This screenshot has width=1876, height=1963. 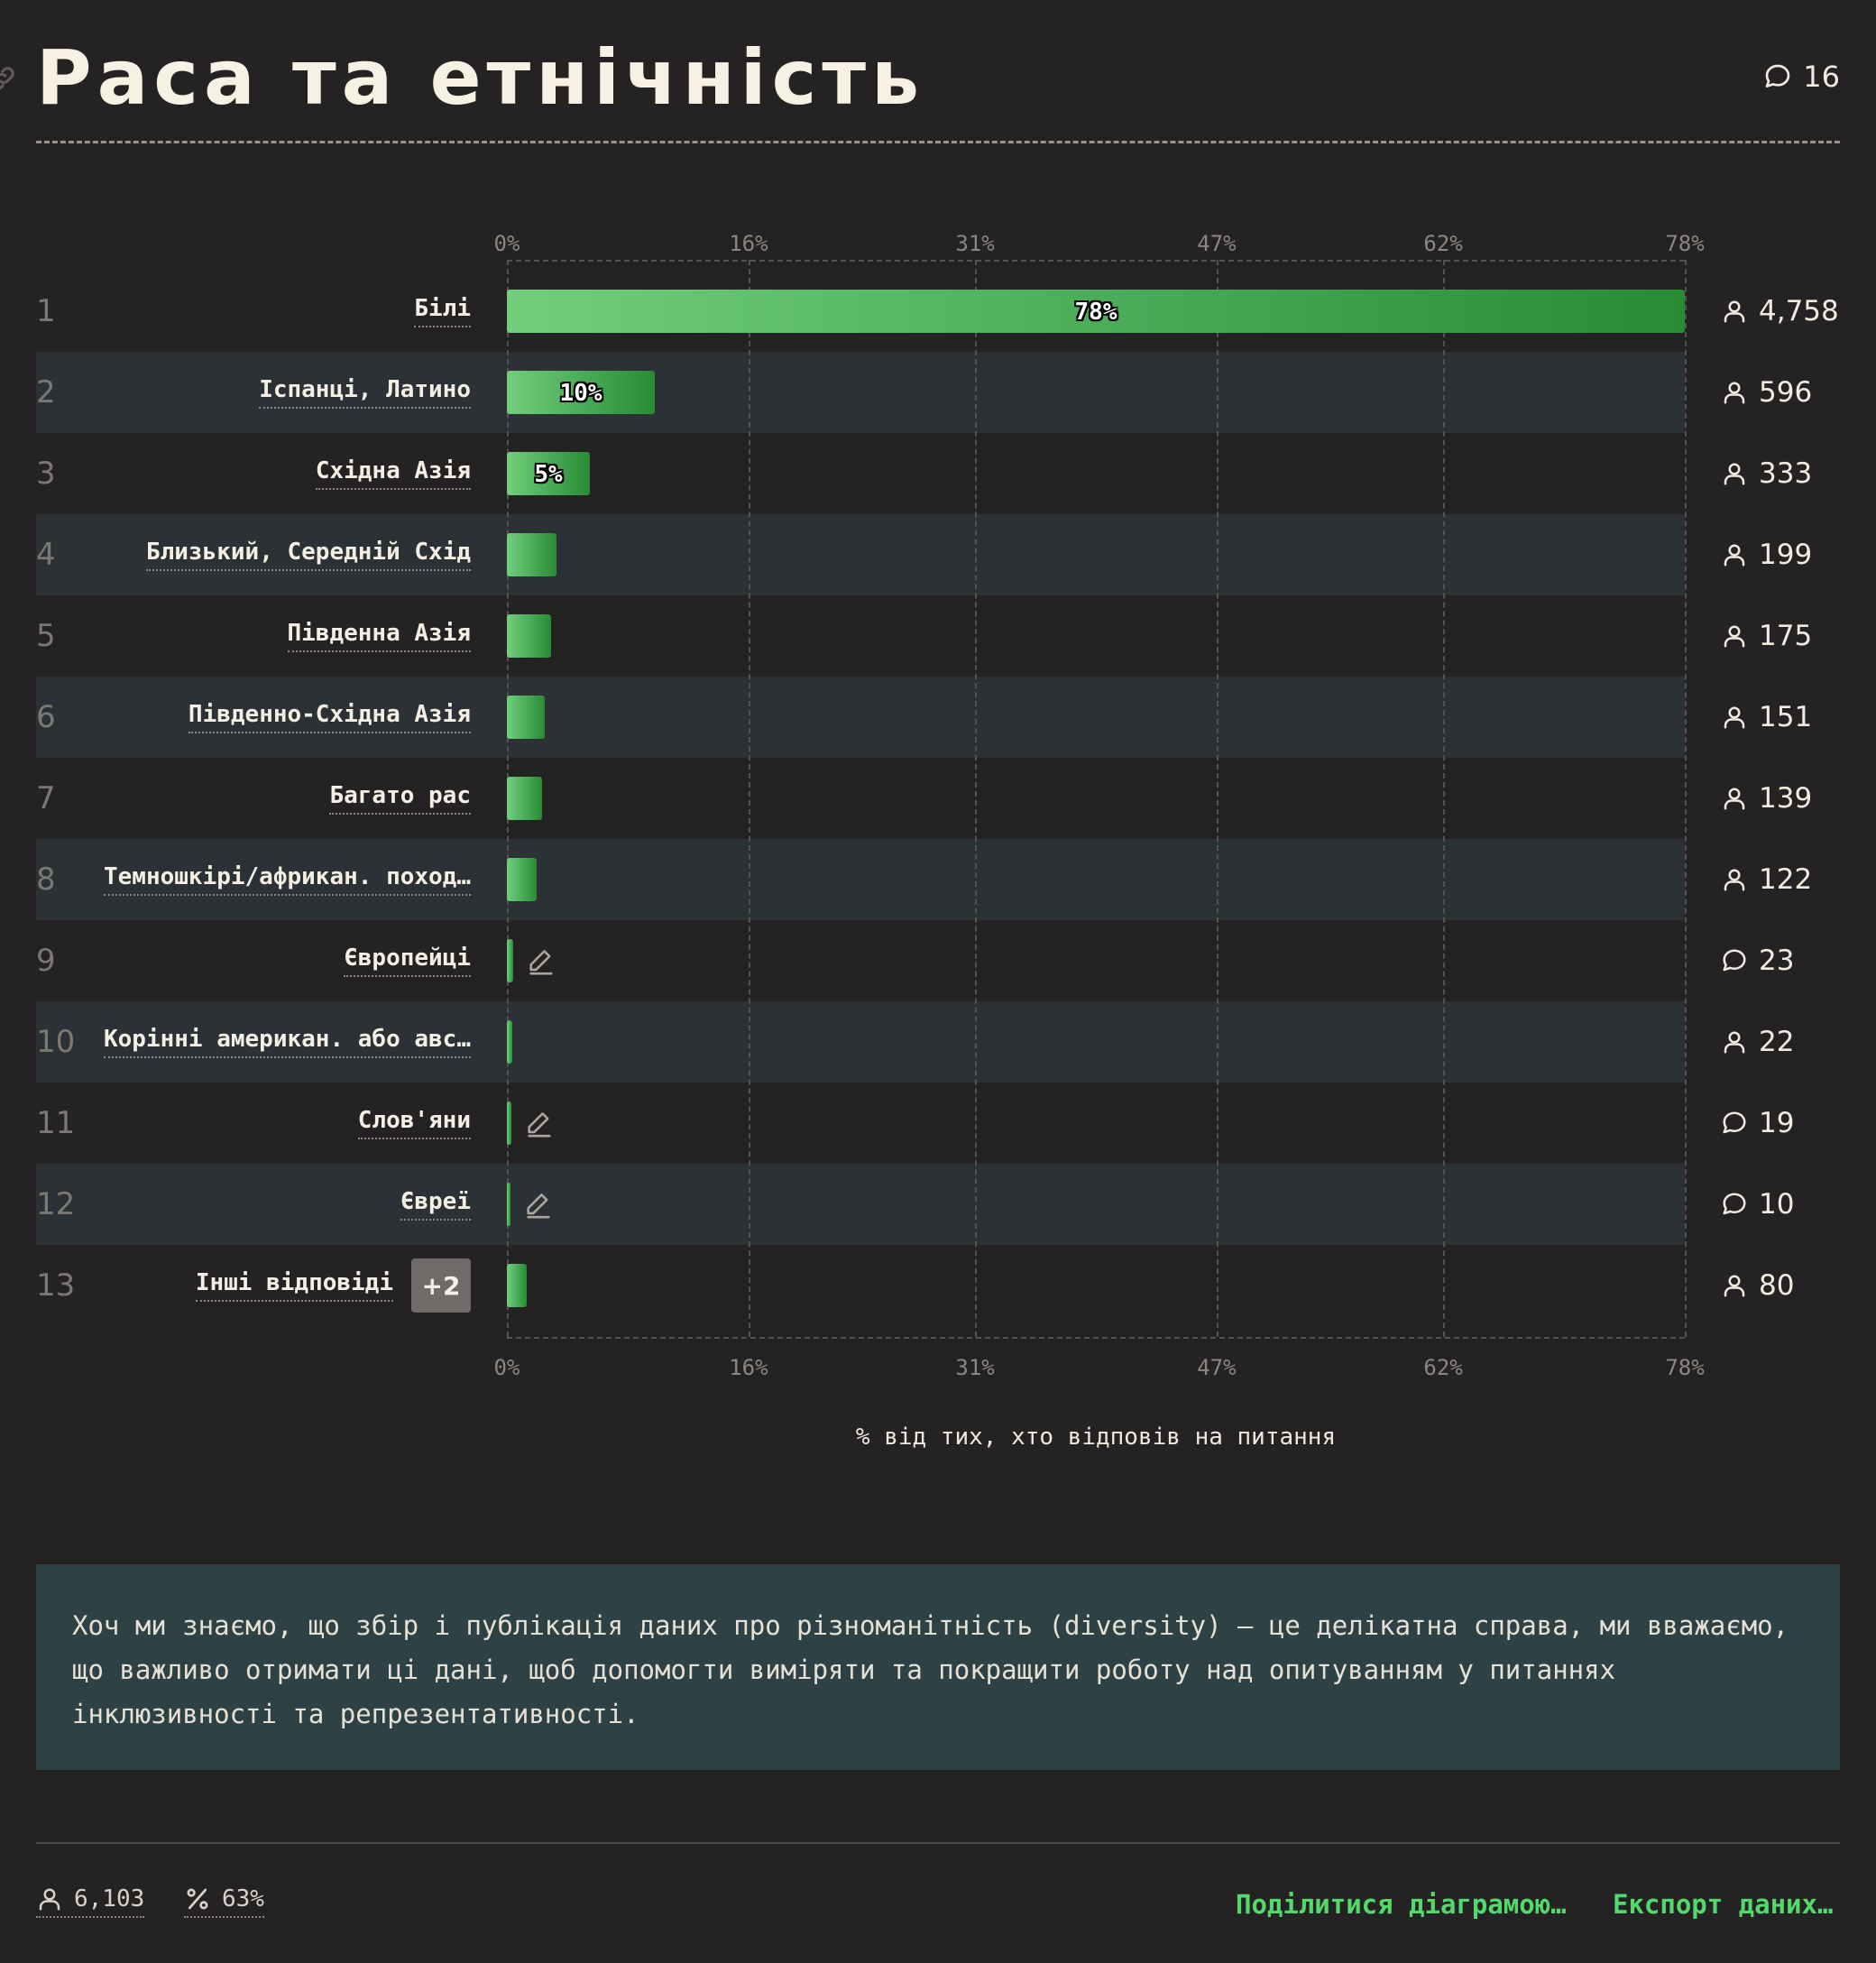 What do you see at coordinates (46, 880) in the screenshot?
I see `row-rank: 8` at bounding box center [46, 880].